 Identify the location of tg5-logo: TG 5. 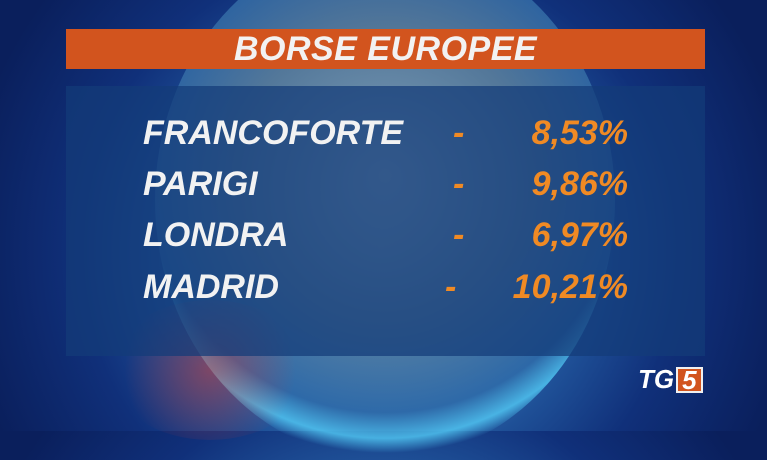
(670, 379).